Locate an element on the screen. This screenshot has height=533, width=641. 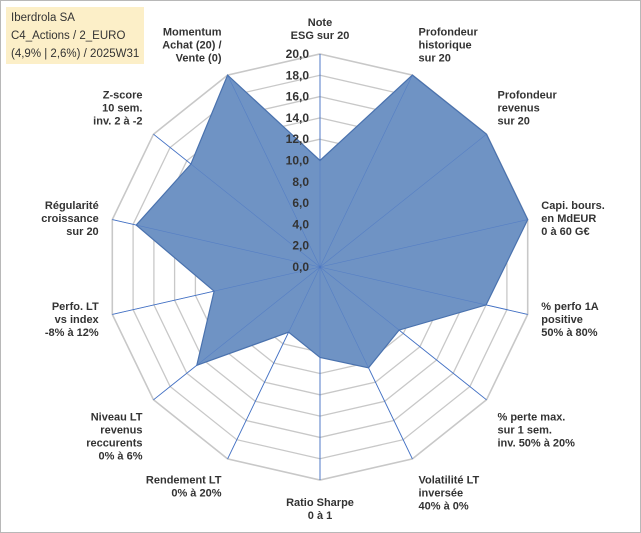
title-category: C4_Actions / 2_EURO is located at coordinates (68, 36).